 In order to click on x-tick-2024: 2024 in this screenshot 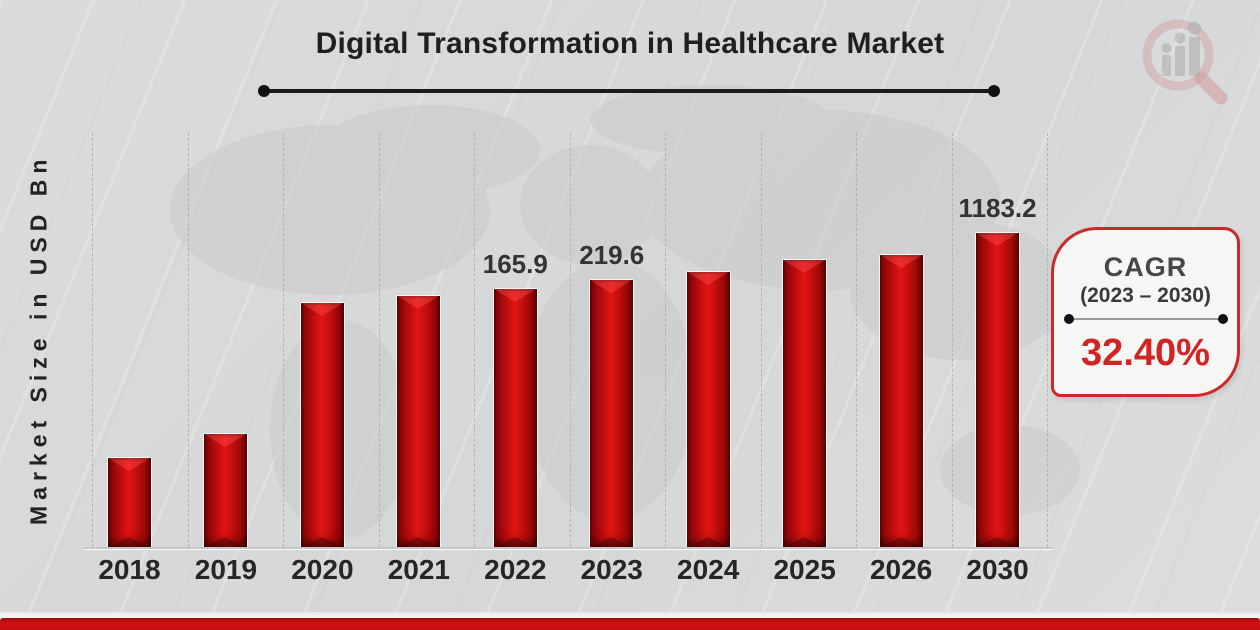, I will do `click(708, 569)`.